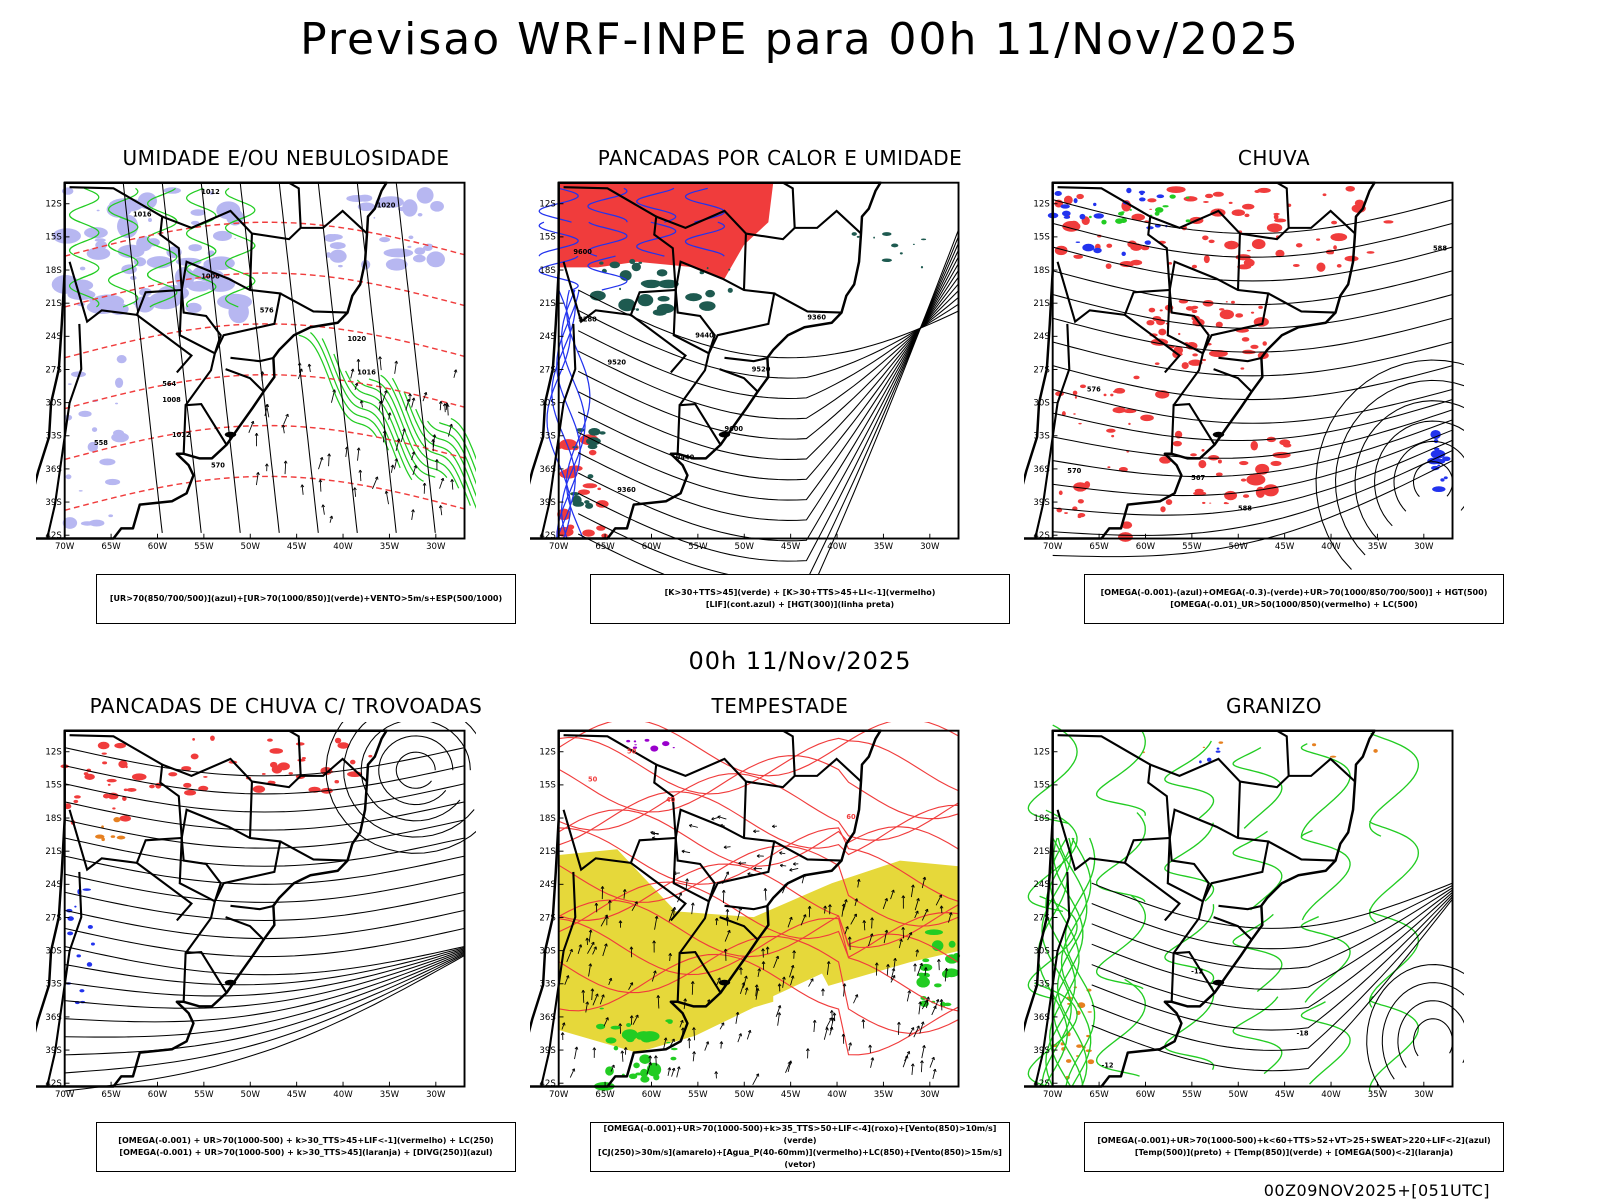  What do you see at coordinates (1442, 480) in the screenshot?
I see `rain-blue-east-cell` at bounding box center [1442, 480].